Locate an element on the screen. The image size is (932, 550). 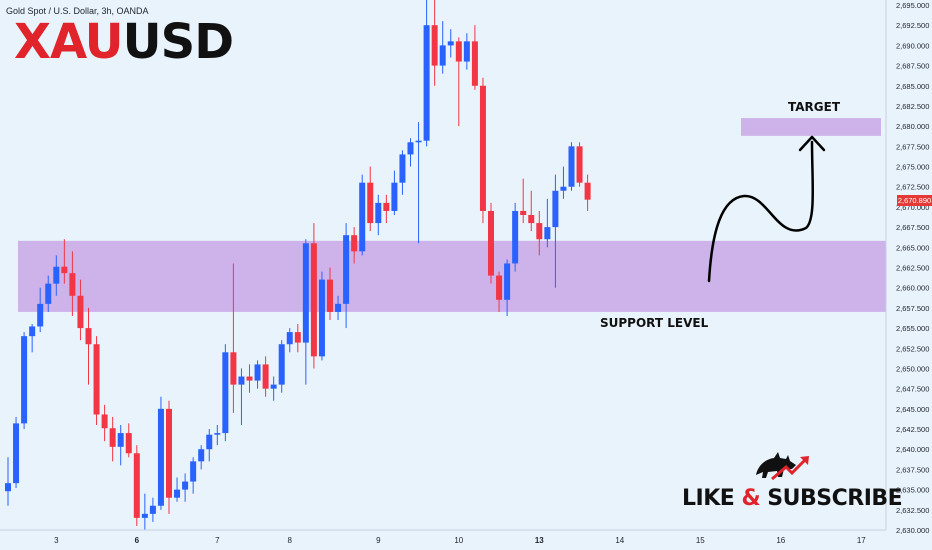
time-tick-label: 6 is located at coordinates (137, 540).